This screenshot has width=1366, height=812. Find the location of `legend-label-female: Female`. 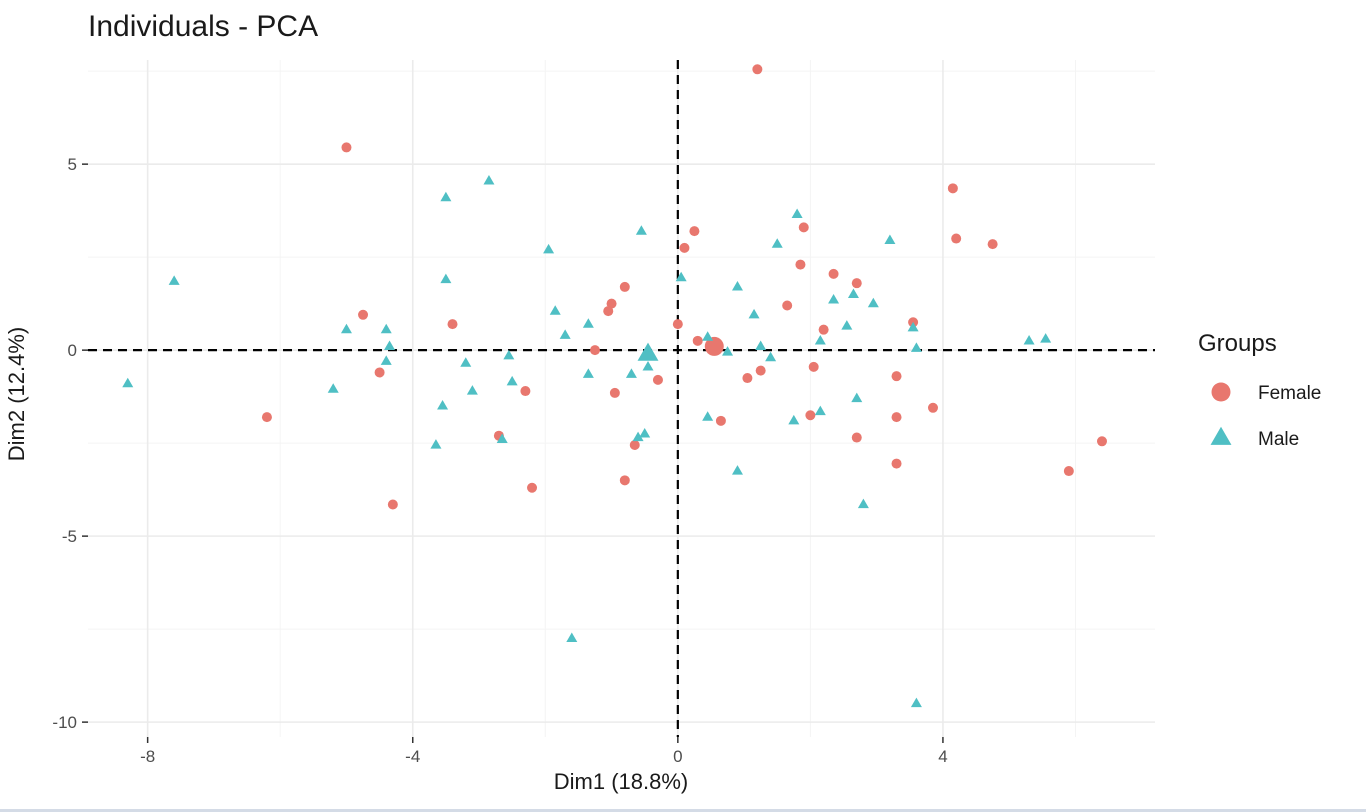

legend-label-female: Female is located at coordinates (1289, 393).